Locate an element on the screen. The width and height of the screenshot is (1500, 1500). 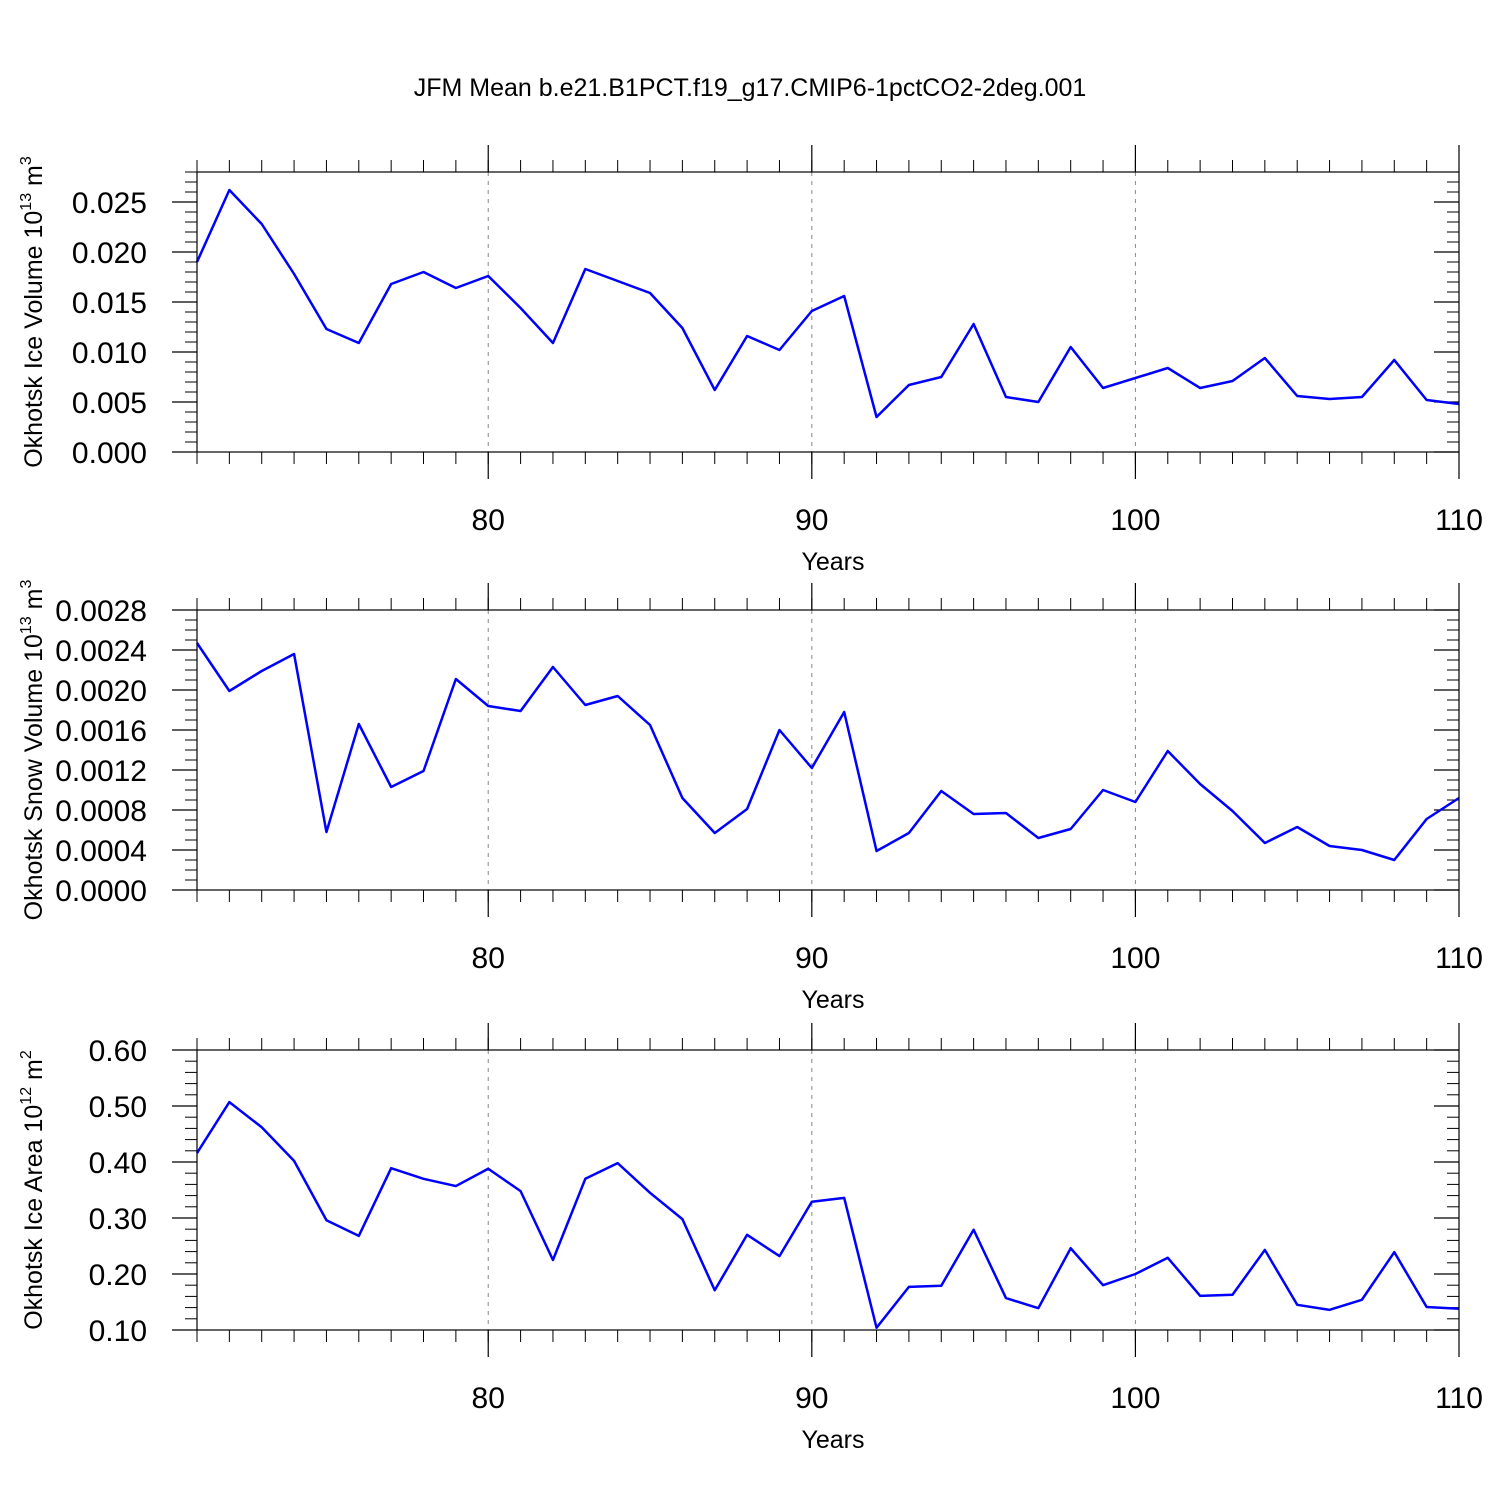
y-axis-label-text: Okhotsk Ice Area 10 is located at coordinates (34, 1217).